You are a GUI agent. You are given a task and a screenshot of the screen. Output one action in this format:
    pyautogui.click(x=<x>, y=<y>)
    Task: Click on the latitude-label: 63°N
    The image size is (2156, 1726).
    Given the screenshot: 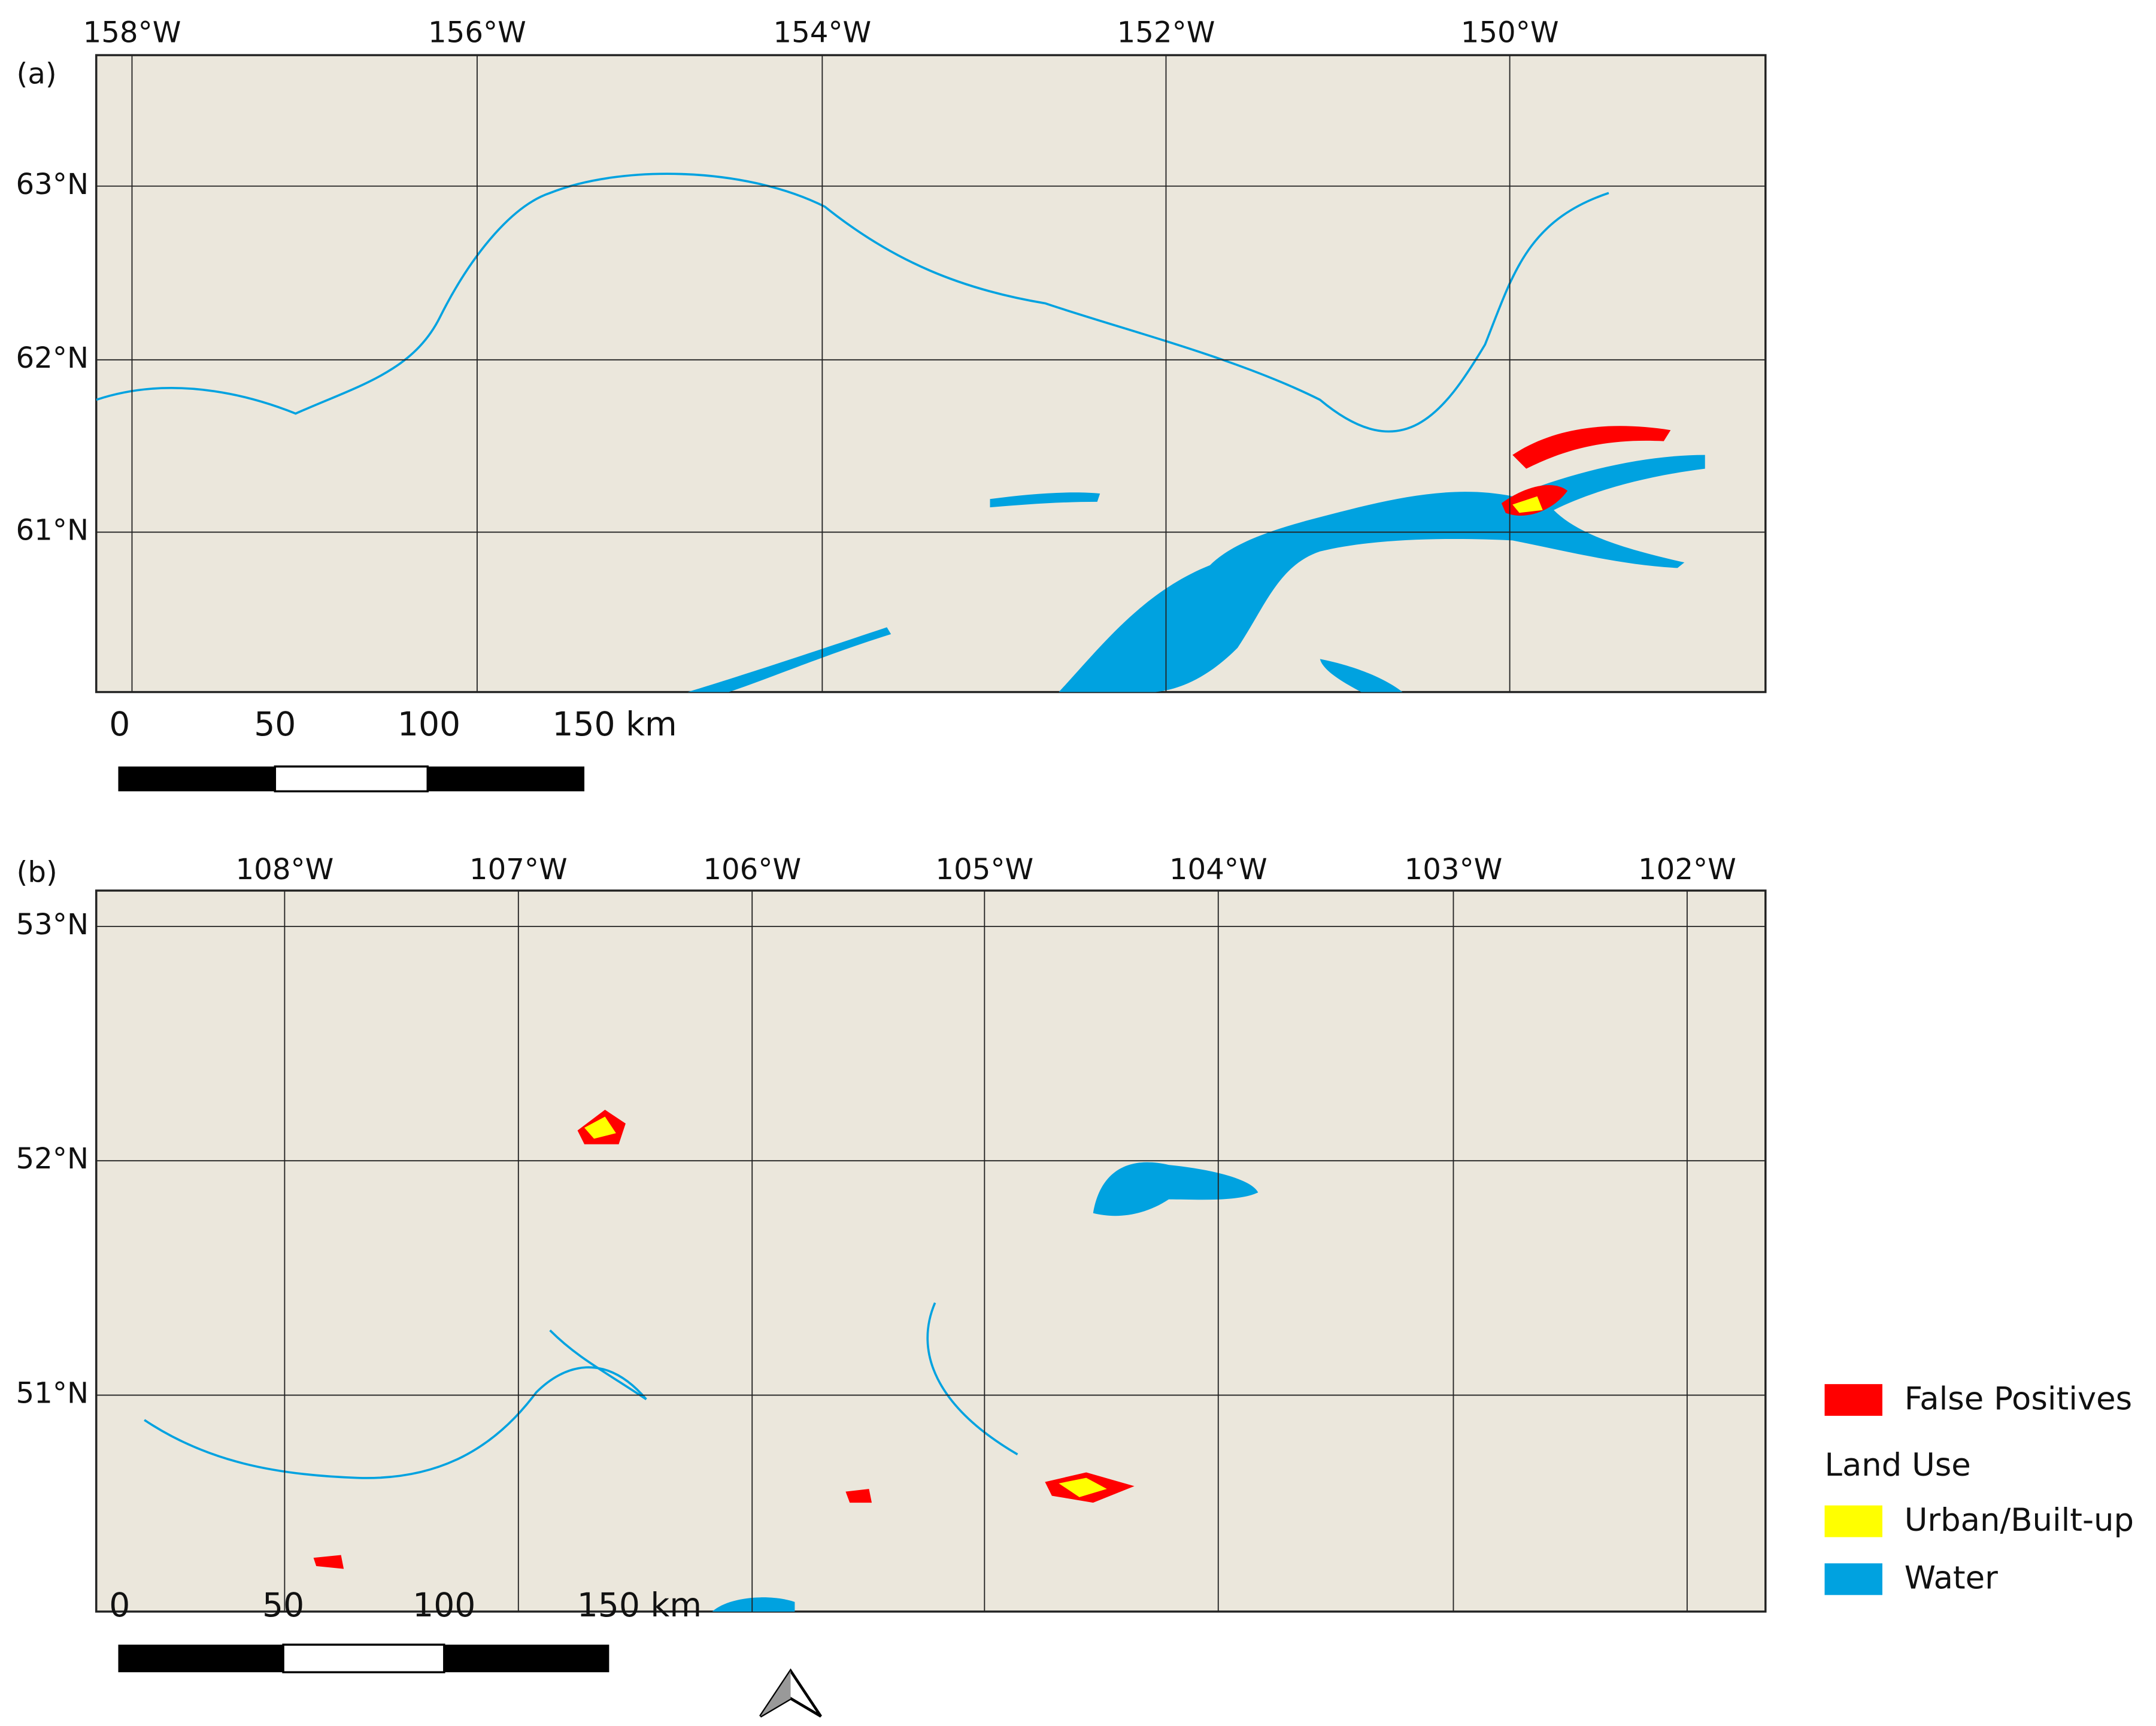 What is the action you would take?
    pyautogui.click(x=52, y=185)
    